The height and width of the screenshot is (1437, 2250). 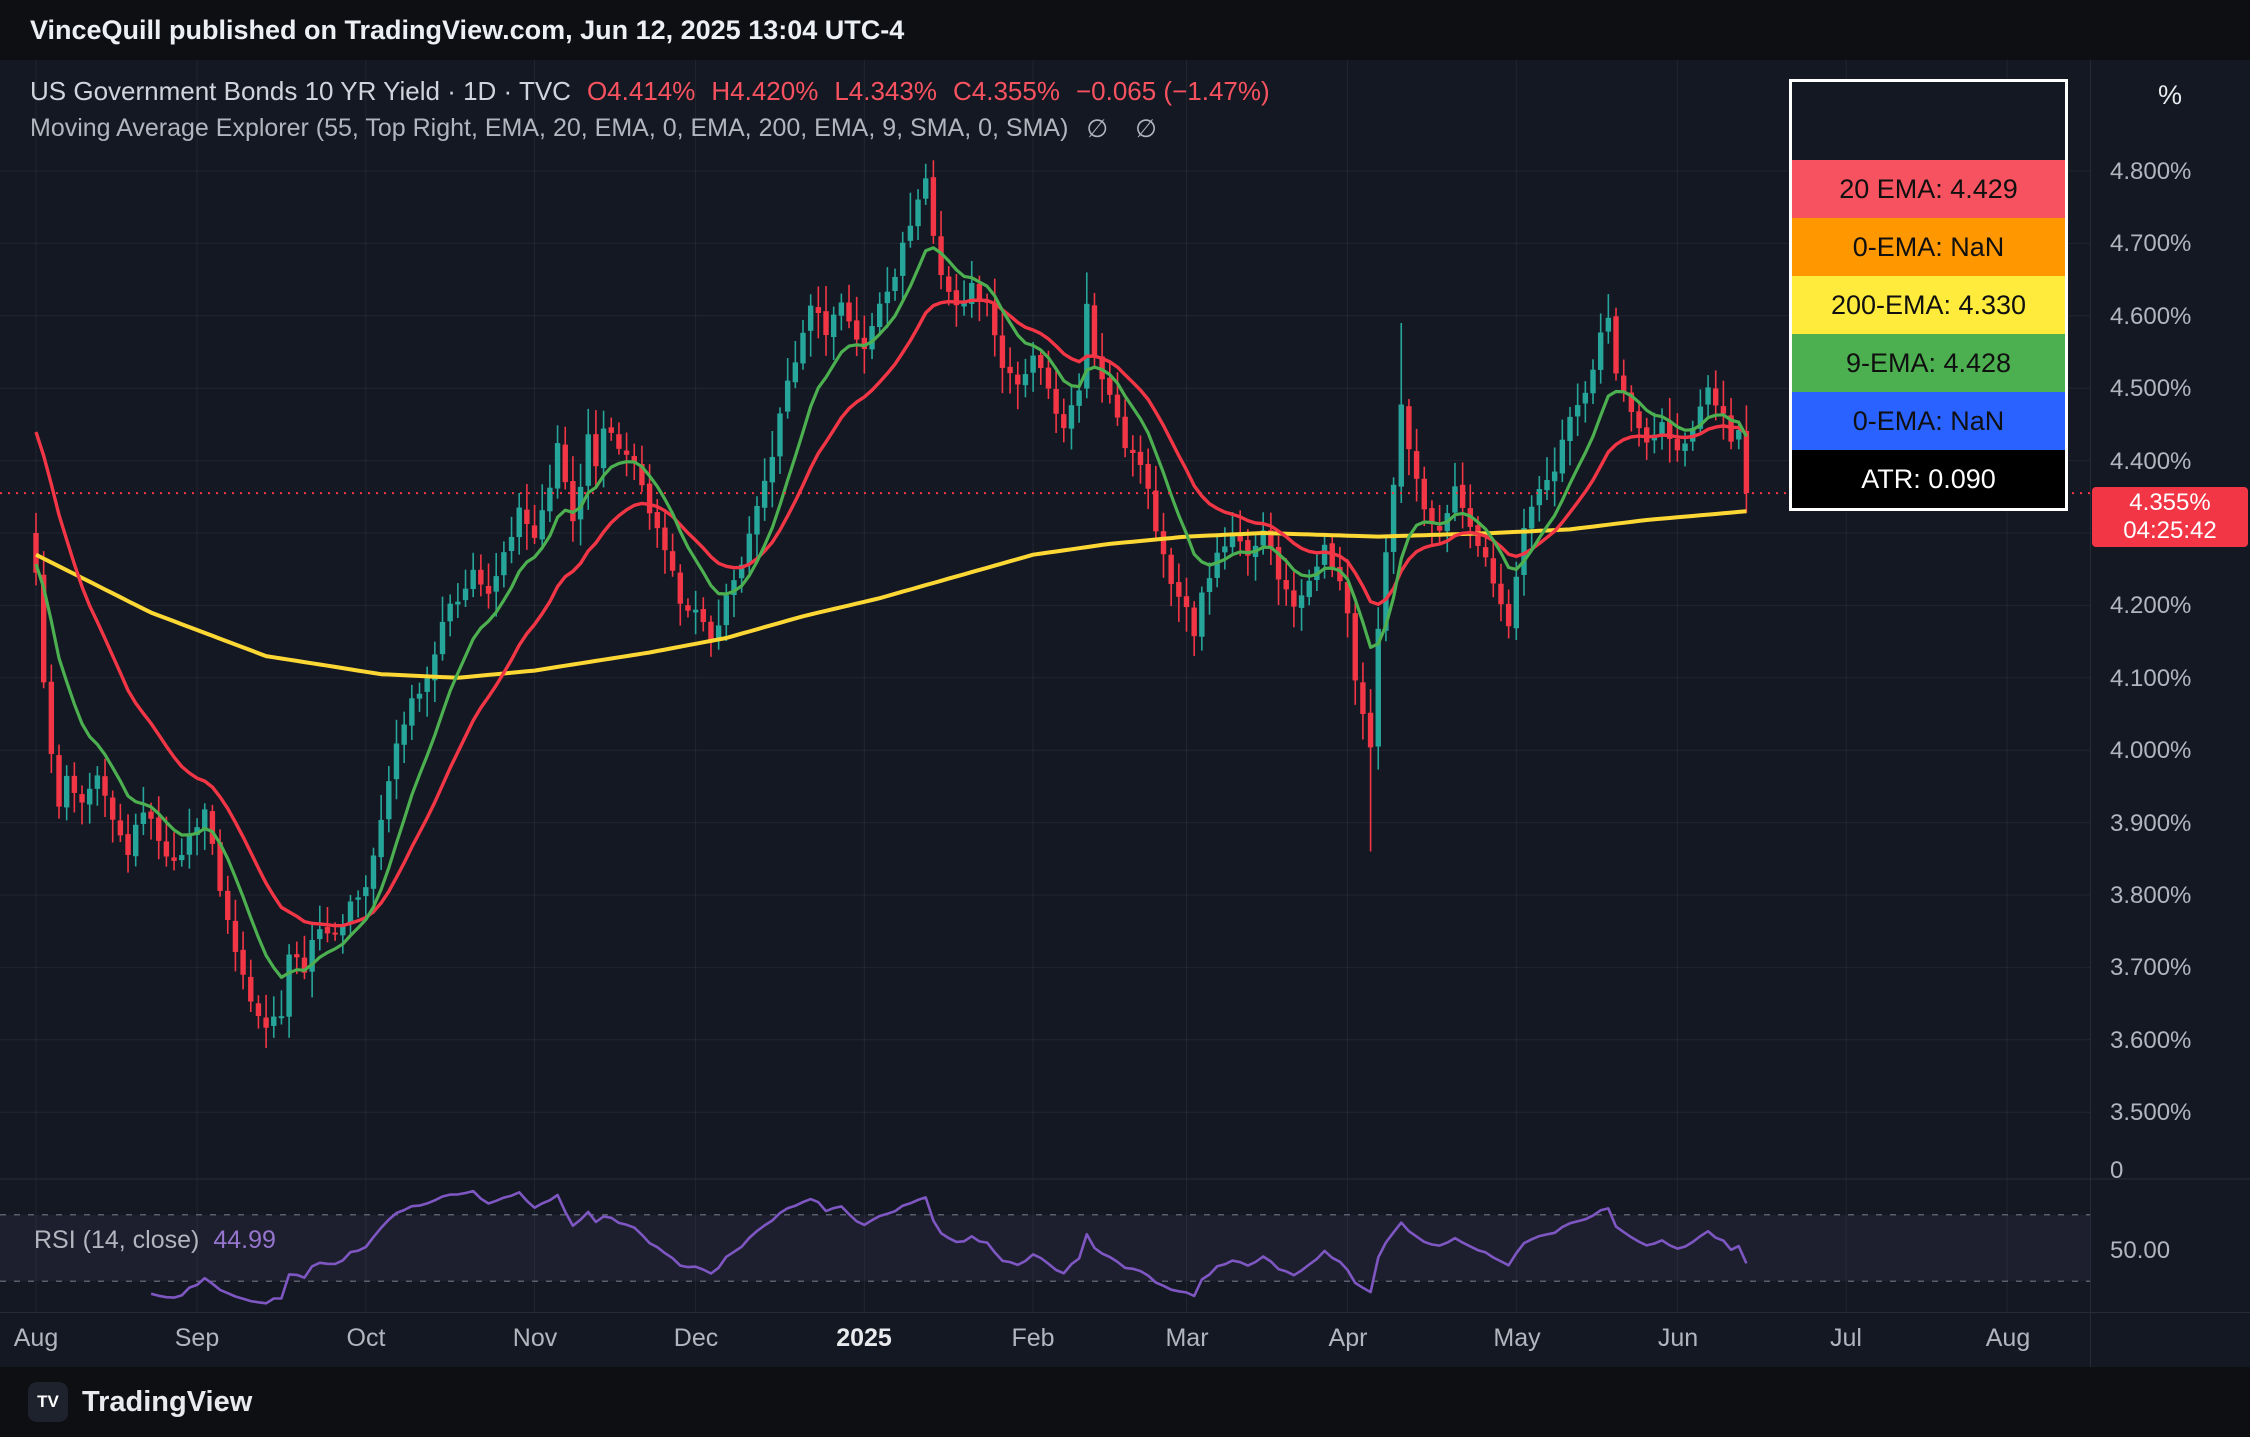 I want to click on price-tick: 3.700%, so click(x=2151, y=967).